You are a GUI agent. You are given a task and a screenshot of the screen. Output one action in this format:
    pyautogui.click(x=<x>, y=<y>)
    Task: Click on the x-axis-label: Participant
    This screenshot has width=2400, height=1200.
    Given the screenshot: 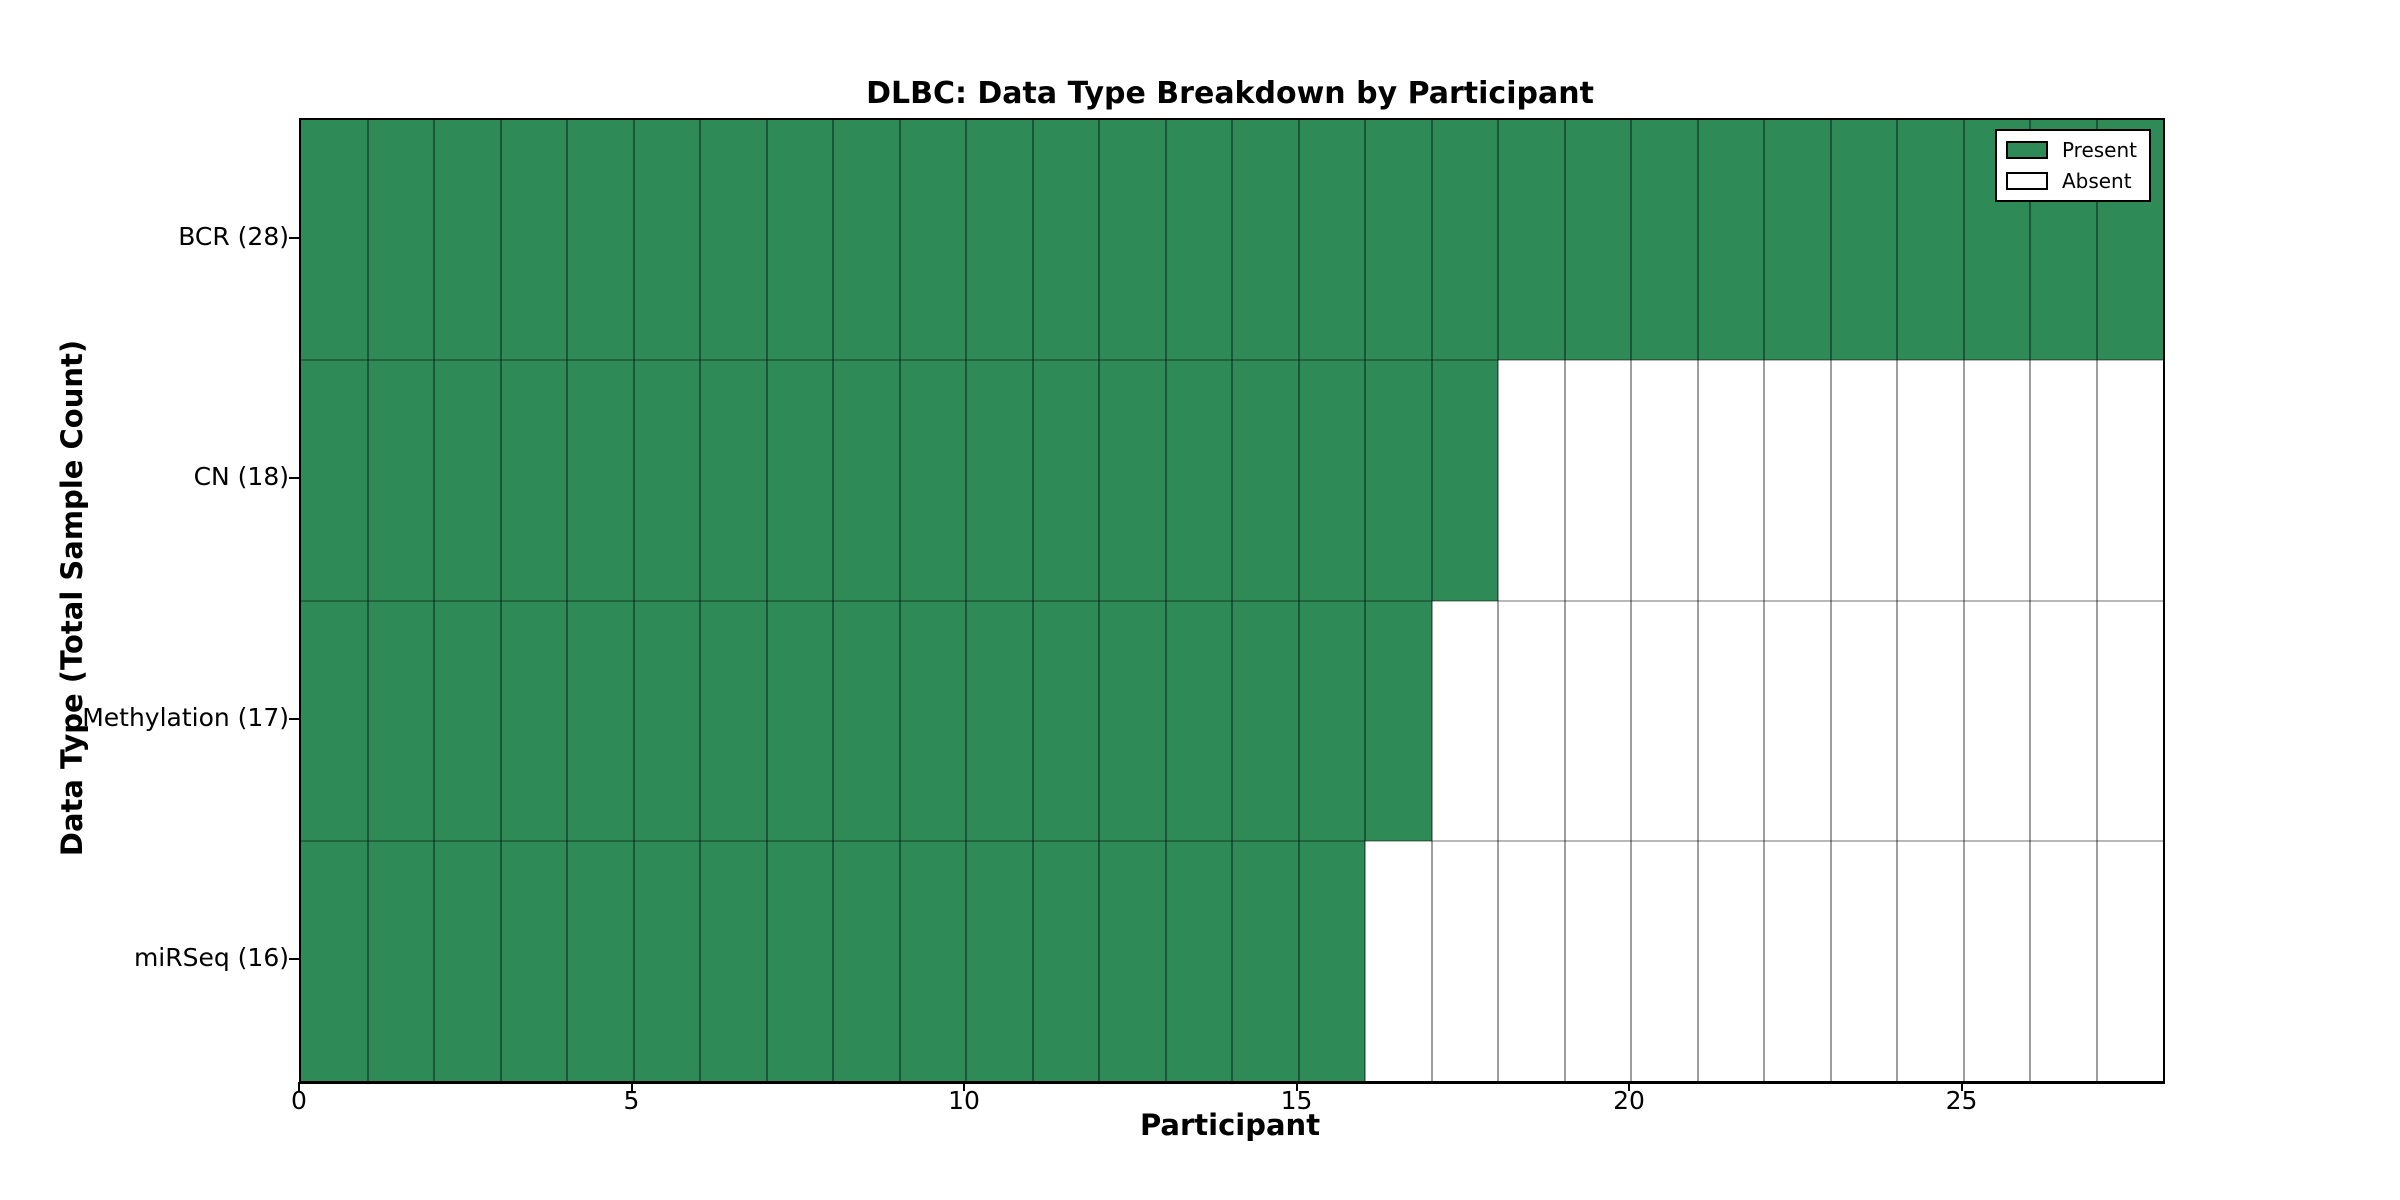 What is the action you would take?
    pyautogui.click(x=1230, y=1125)
    